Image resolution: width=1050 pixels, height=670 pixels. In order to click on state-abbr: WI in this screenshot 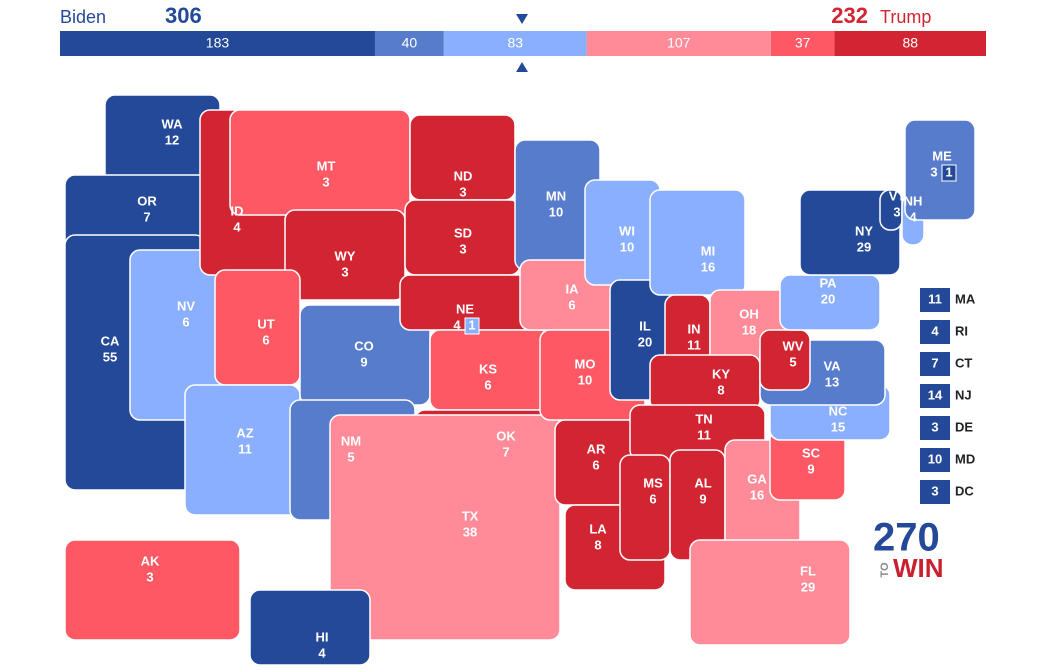, I will do `click(627, 230)`.